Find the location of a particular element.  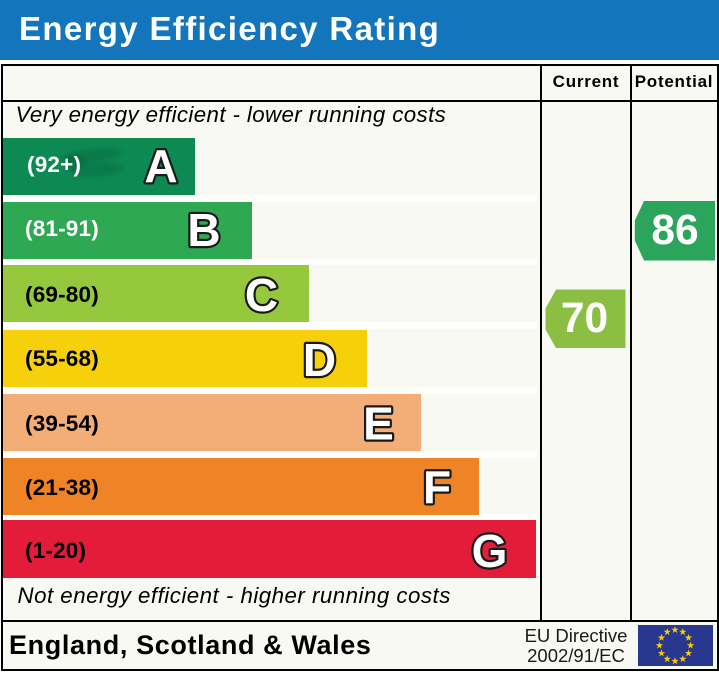

svg-text: G is located at coordinates (490, 551).